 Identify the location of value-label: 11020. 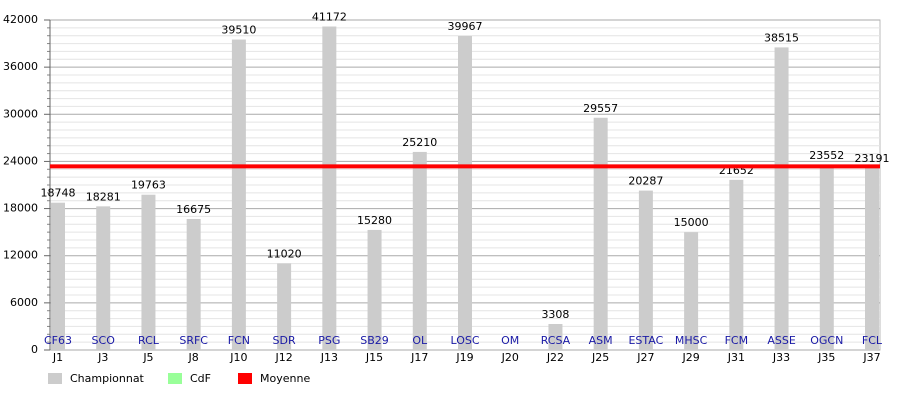
(284, 253).